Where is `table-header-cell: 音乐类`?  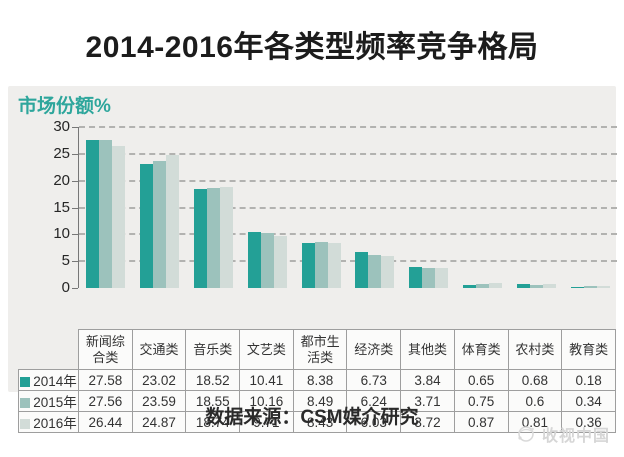
table-header-cell: 音乐类 is located at coordinates (213, 349).